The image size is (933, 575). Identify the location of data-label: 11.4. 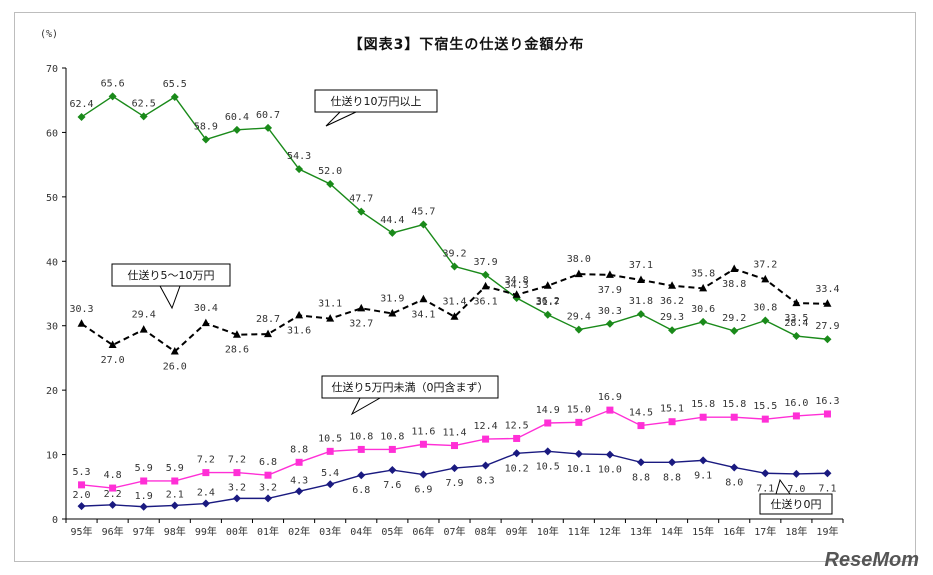
(454, 433).